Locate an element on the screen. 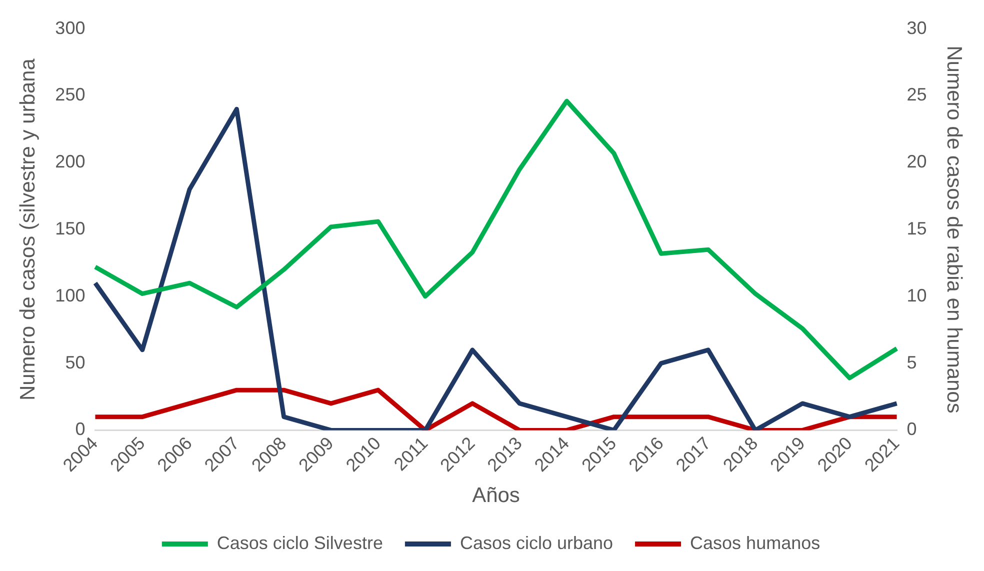  y2-tick-label: 25 is located at coordinates (916, 94).